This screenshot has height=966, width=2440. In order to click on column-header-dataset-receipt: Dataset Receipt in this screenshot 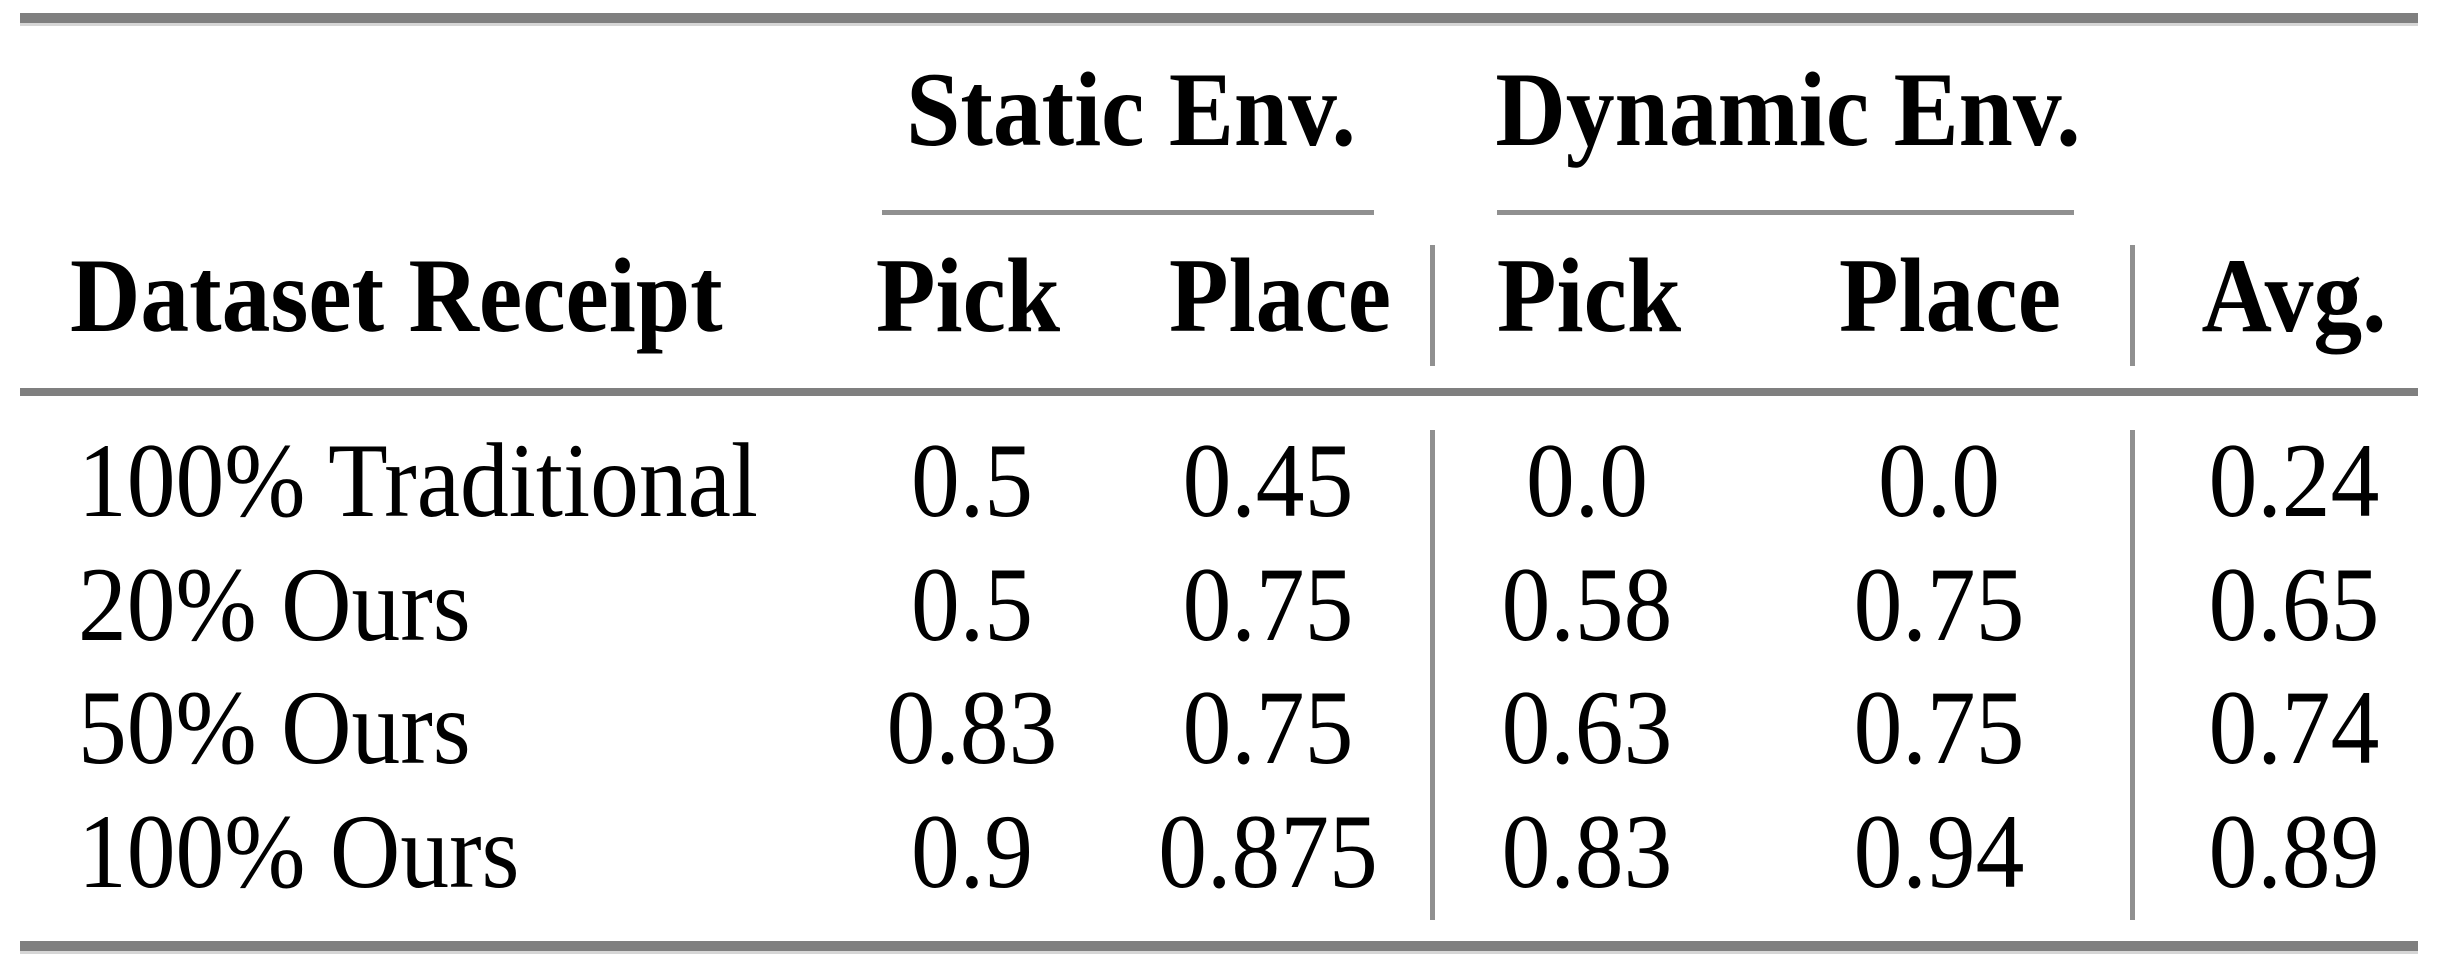, I will do `click(396, 295)`.